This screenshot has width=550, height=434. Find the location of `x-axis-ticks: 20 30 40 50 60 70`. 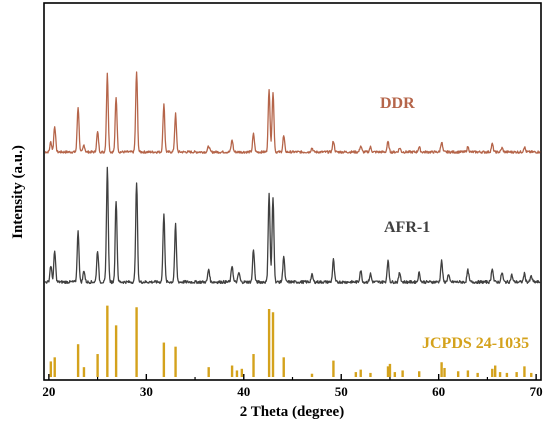

x-axis-ticks: 20 30 40 50 60 70 is located at coordinates (292, 386).